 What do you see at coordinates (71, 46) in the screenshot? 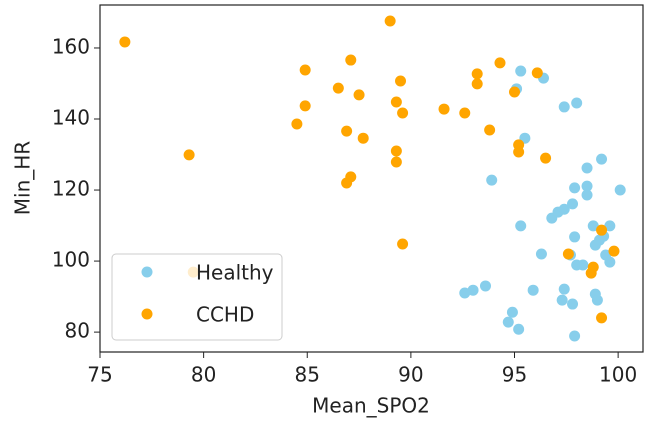
I see `y-tick-label: 160` at bounding box center [71, 46].